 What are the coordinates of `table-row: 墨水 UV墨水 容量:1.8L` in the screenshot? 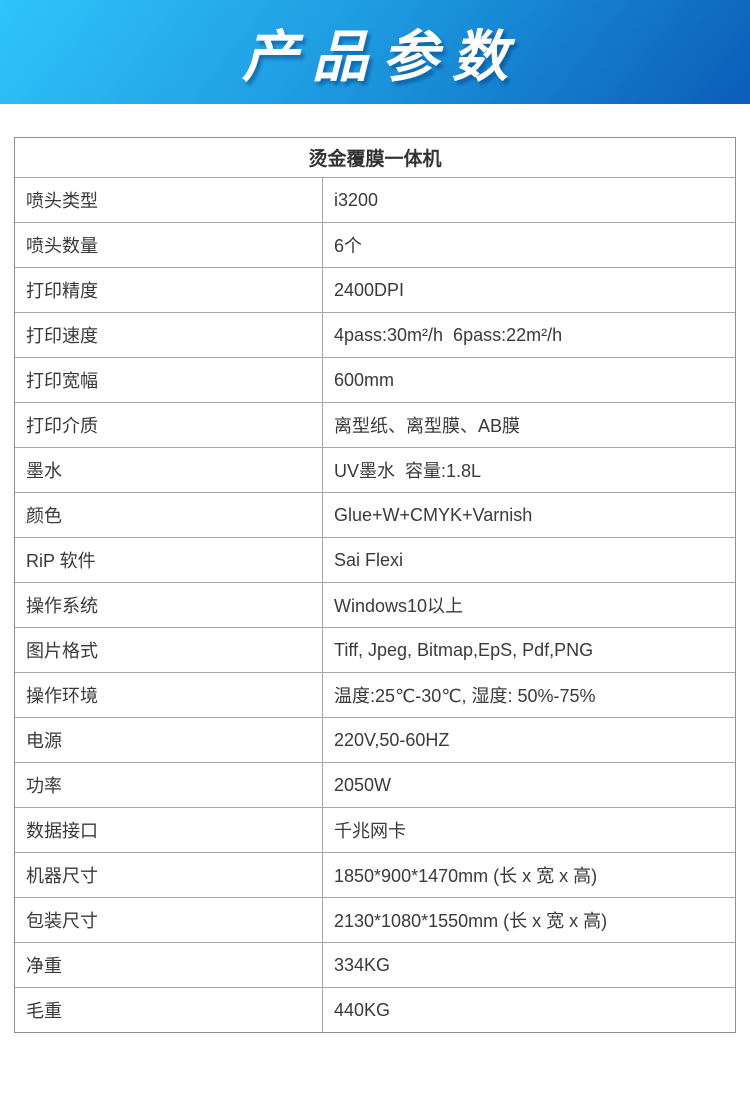 It's located at (375, 469).